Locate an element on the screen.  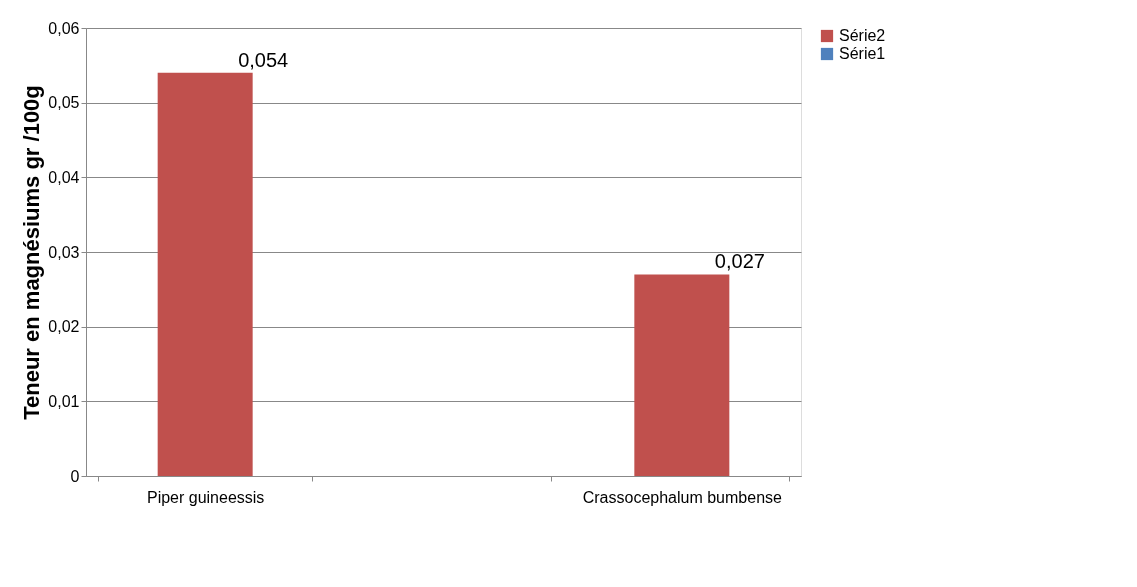
y-tick-label: 0,04 is located at coordinates (64, 177).